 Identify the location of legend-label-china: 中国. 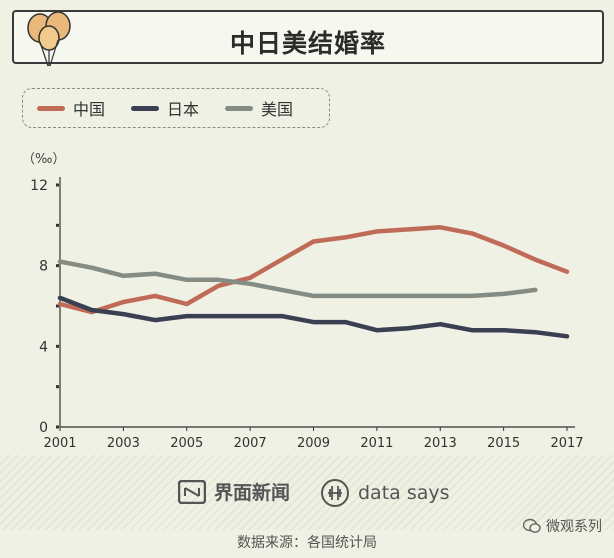
(89, 109).